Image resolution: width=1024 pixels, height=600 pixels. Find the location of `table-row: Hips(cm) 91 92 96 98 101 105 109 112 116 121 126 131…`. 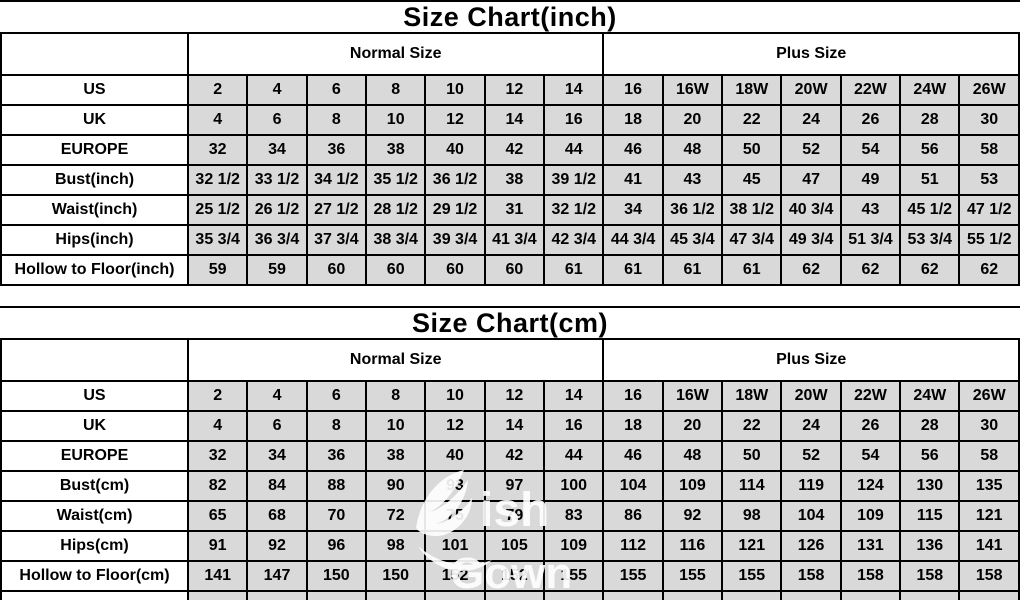

table-row: Hips(cm) 91 92 96 98 101 105 109 112 116 121 126 131… is located at coordinates (510, 546).